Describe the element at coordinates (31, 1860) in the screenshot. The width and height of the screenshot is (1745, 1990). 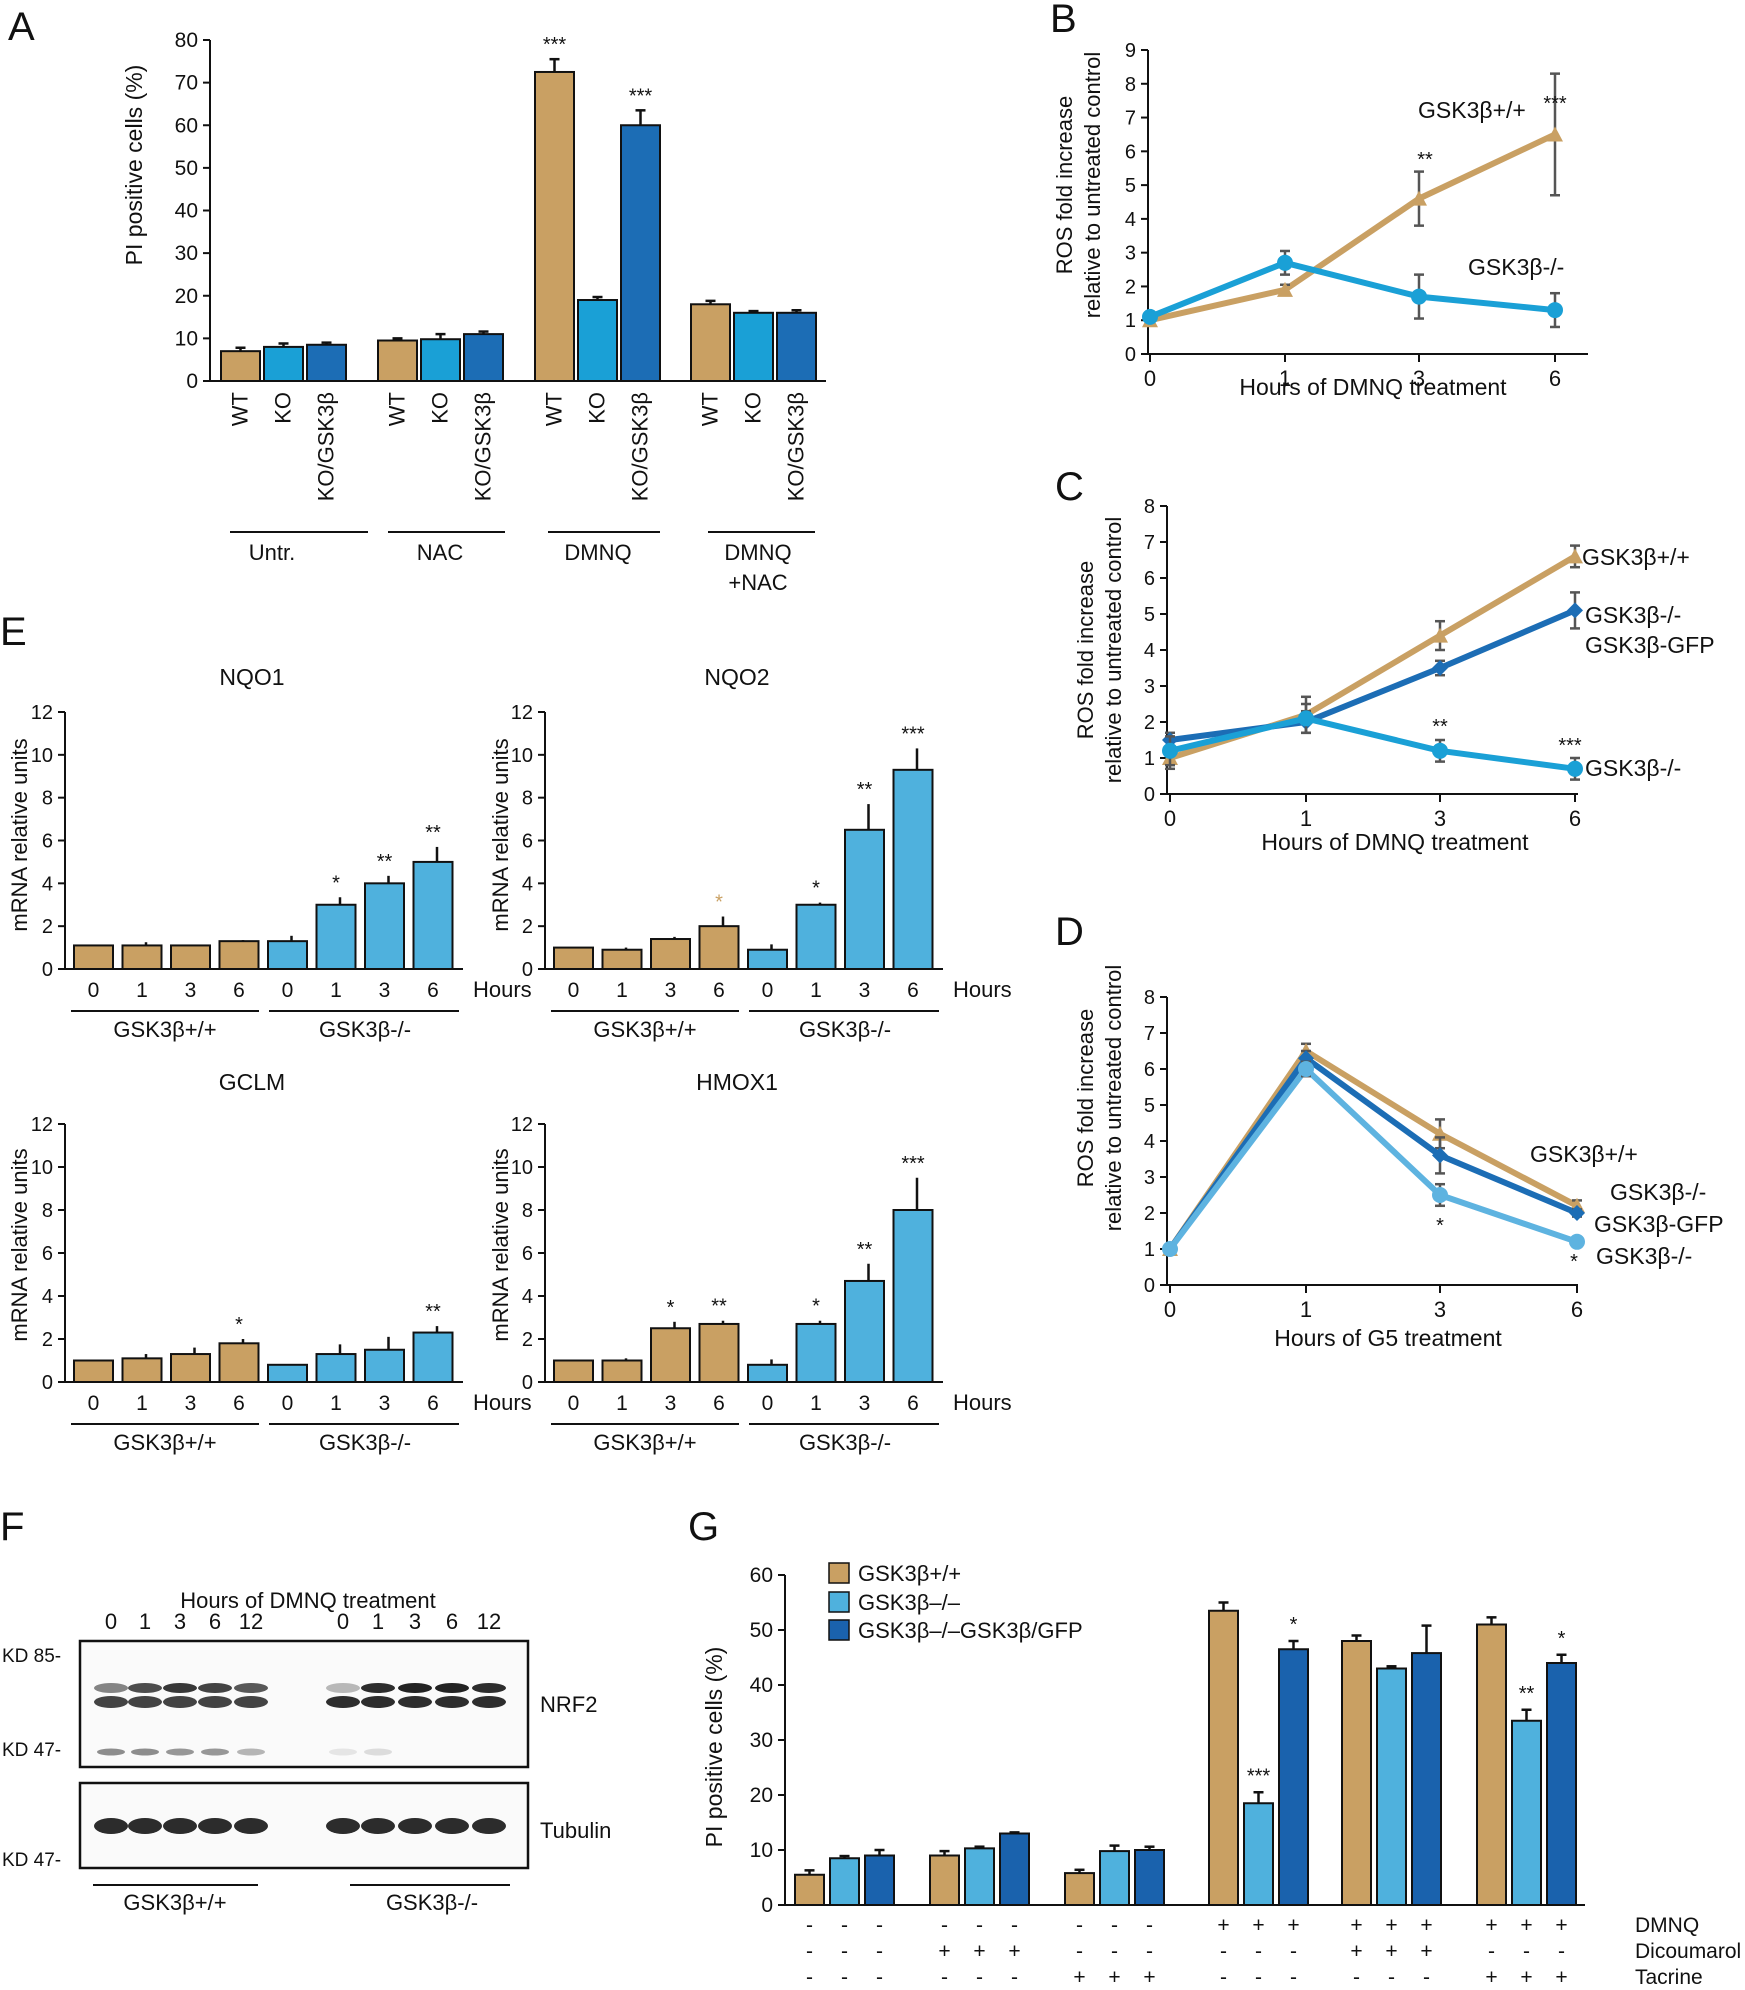
I see `panel-f-kd47-b: KD 47-` at that location.